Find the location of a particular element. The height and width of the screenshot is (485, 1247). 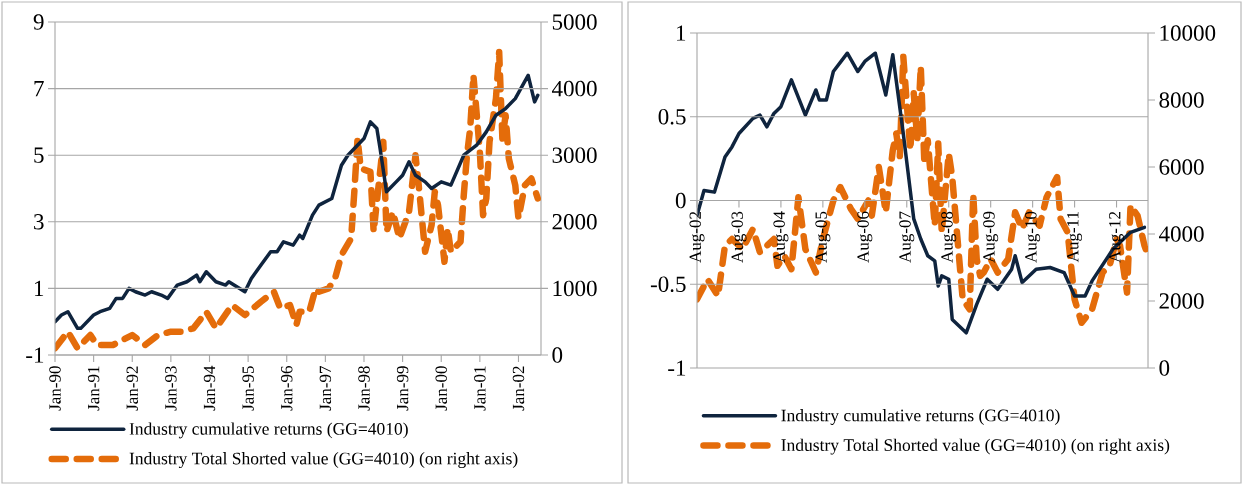

x-tick-label: Aug-12 is located at coordinates (1117, 237).